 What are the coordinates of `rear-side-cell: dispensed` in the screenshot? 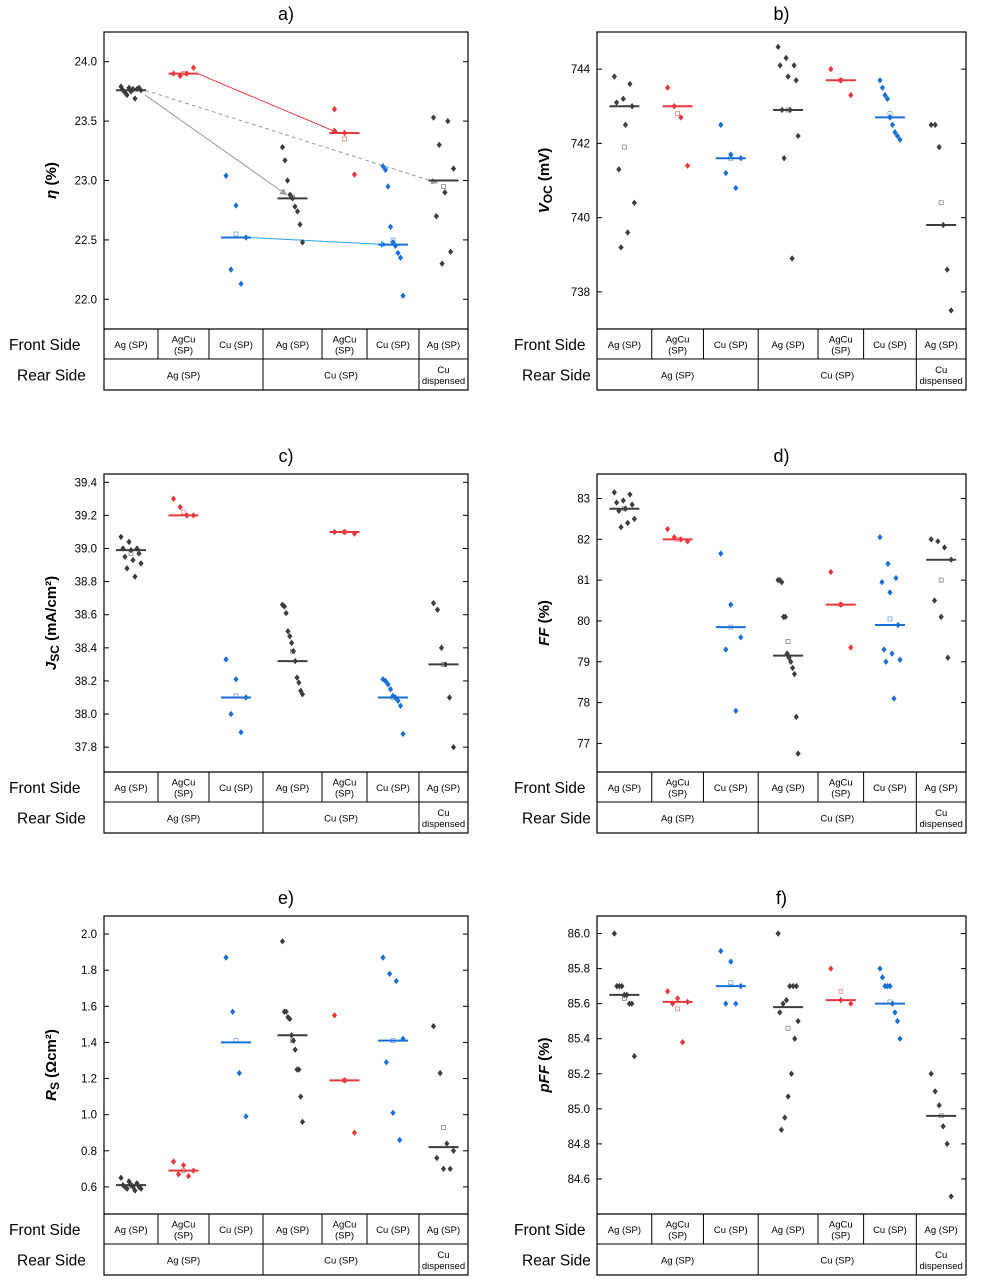 It's located at (443, 824).